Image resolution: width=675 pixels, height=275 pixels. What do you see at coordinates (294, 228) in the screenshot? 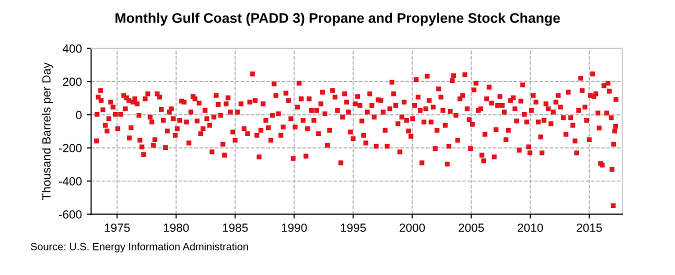
I see `x-tick-label: 1990` at bounding box center [294, 228].